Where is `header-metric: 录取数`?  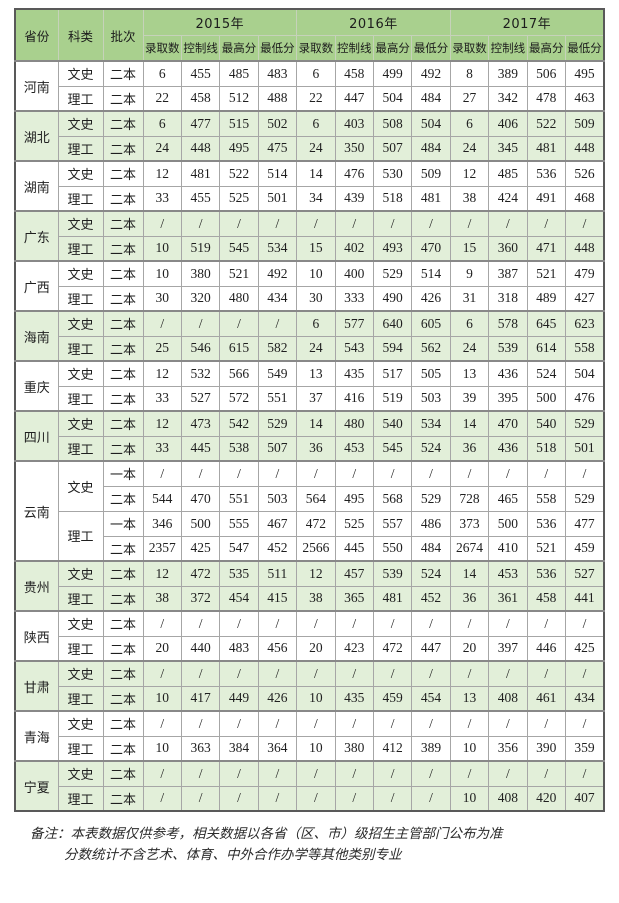
header-metric: 录取数 is located at coordinates (162, 48).